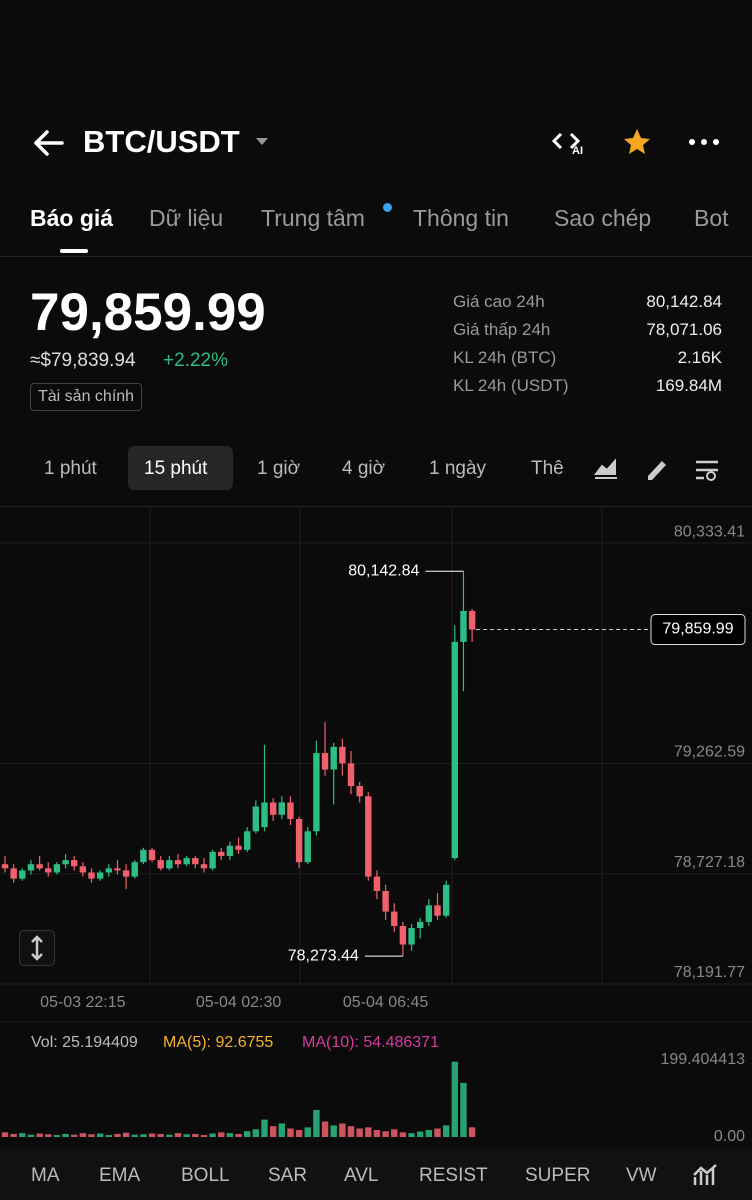 Image resolution: width=752 pixels, height=1200 pixels. What do you see at coordinates (657, 470) in the screenshot?
I see `chart-tools` at bounding box center [657, 470].